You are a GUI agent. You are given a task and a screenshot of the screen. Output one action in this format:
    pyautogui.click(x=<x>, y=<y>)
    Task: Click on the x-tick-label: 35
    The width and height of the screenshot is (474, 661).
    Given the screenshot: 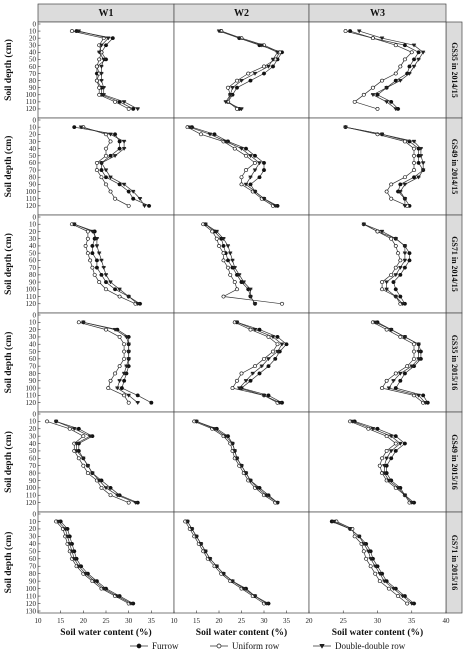 What is the action you would take?
    pyautogui.click(x=412, y=621)
    